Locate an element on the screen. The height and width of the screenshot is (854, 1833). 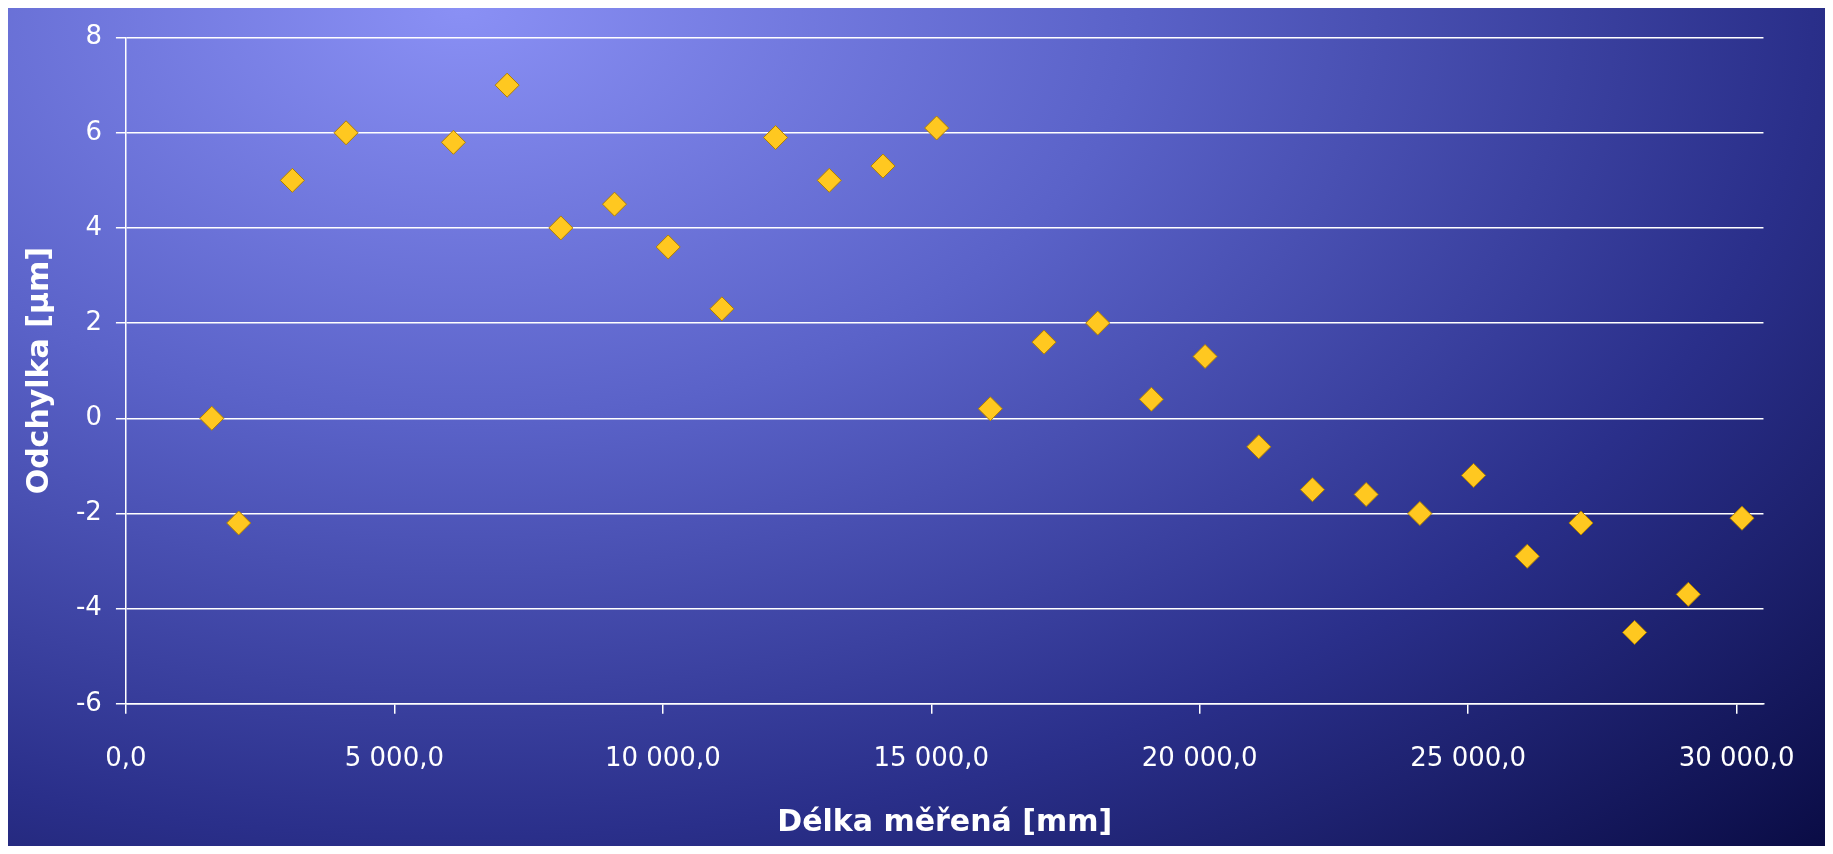
x-axis-title: Délka měřená [mm] is located at coordinates (945, 820).